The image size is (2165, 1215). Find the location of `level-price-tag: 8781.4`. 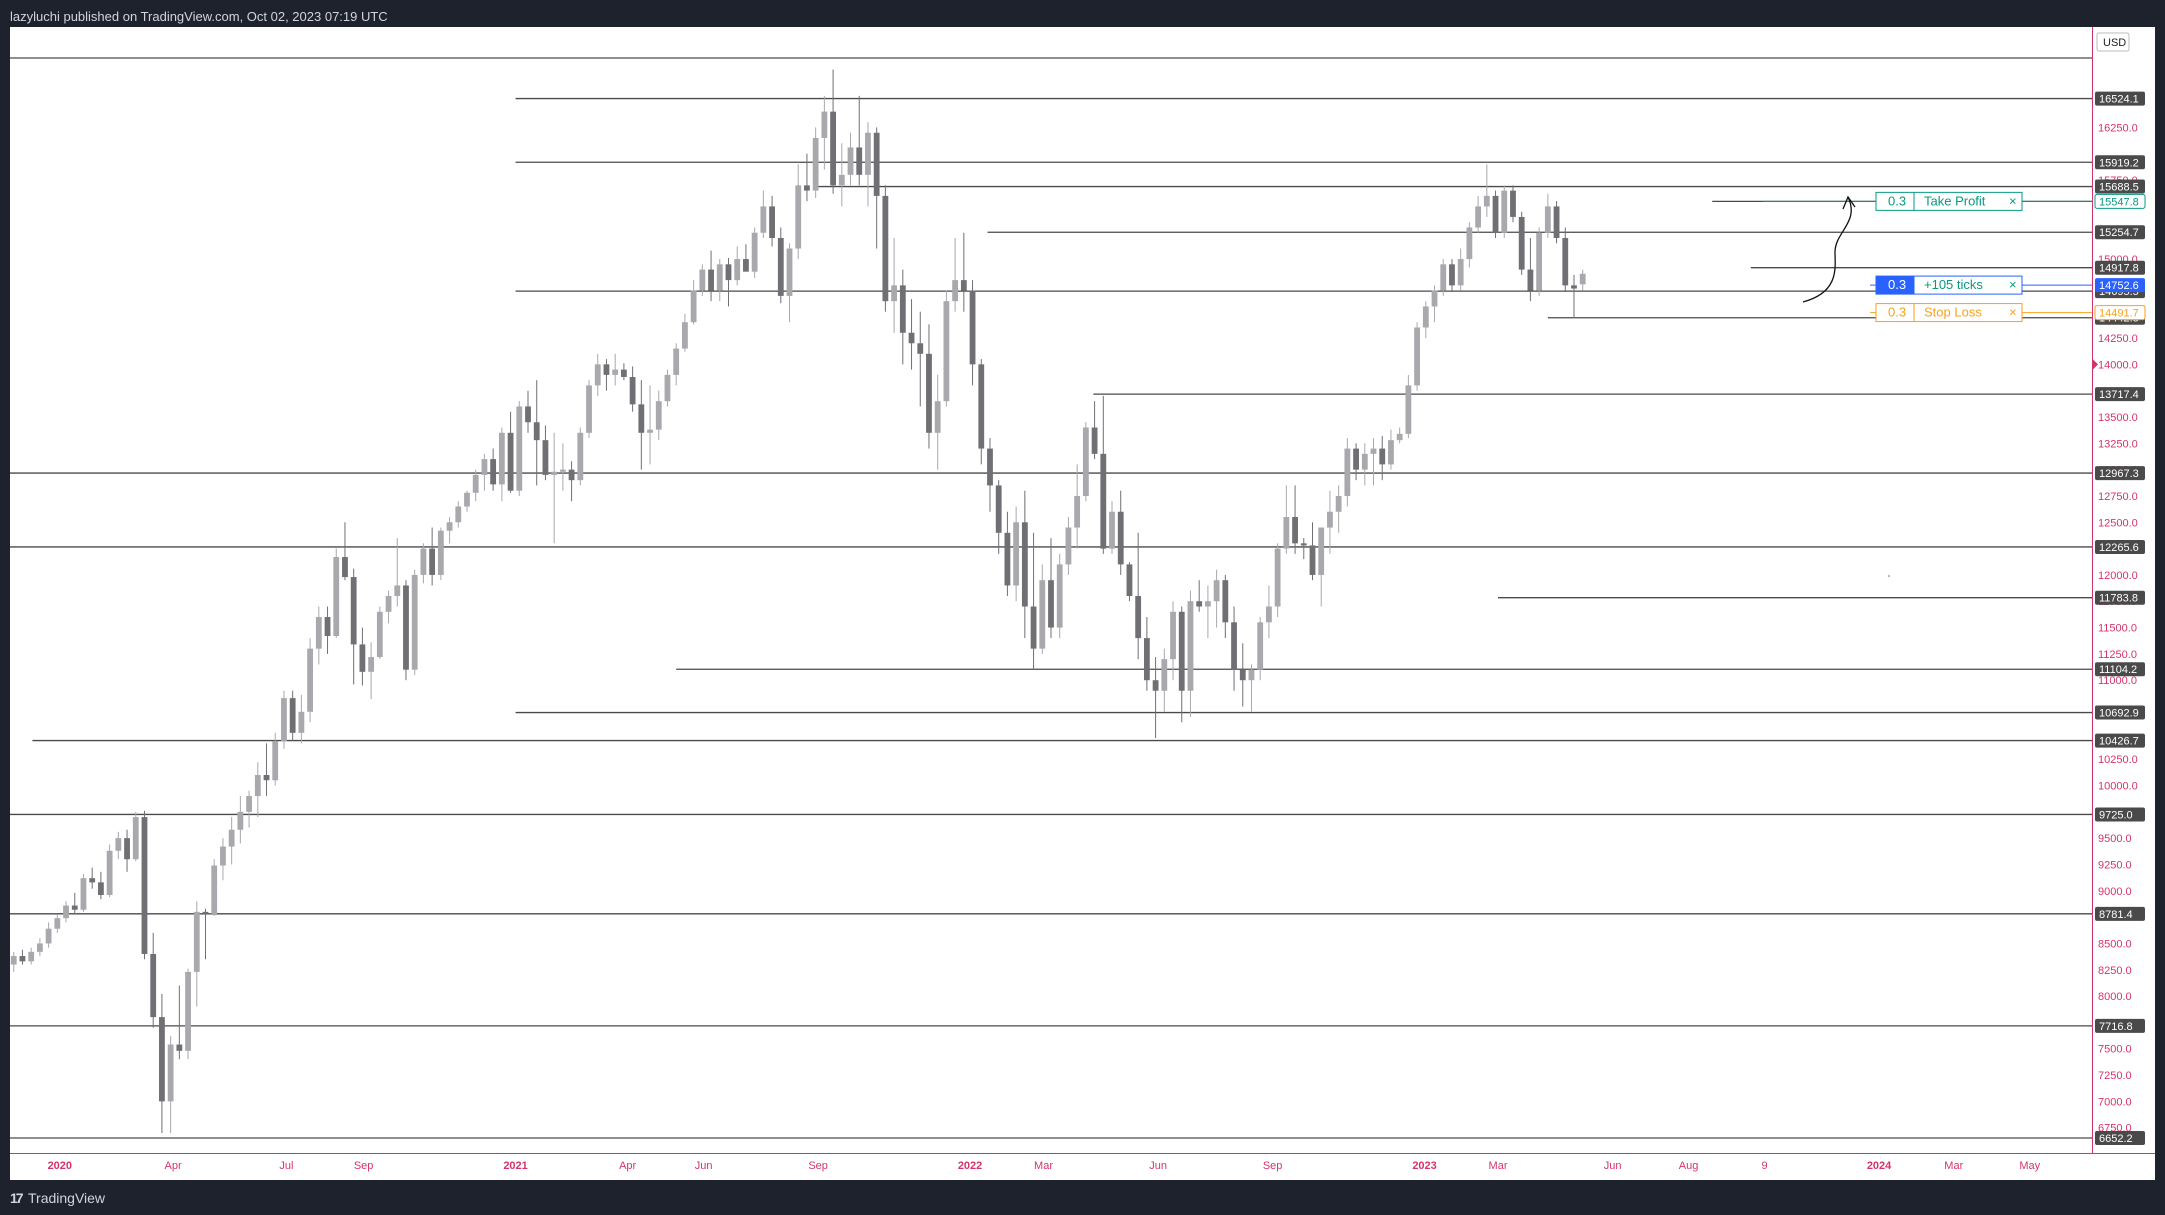

level-price-tag: 8781.4 is located at coordinates (2116, 915).